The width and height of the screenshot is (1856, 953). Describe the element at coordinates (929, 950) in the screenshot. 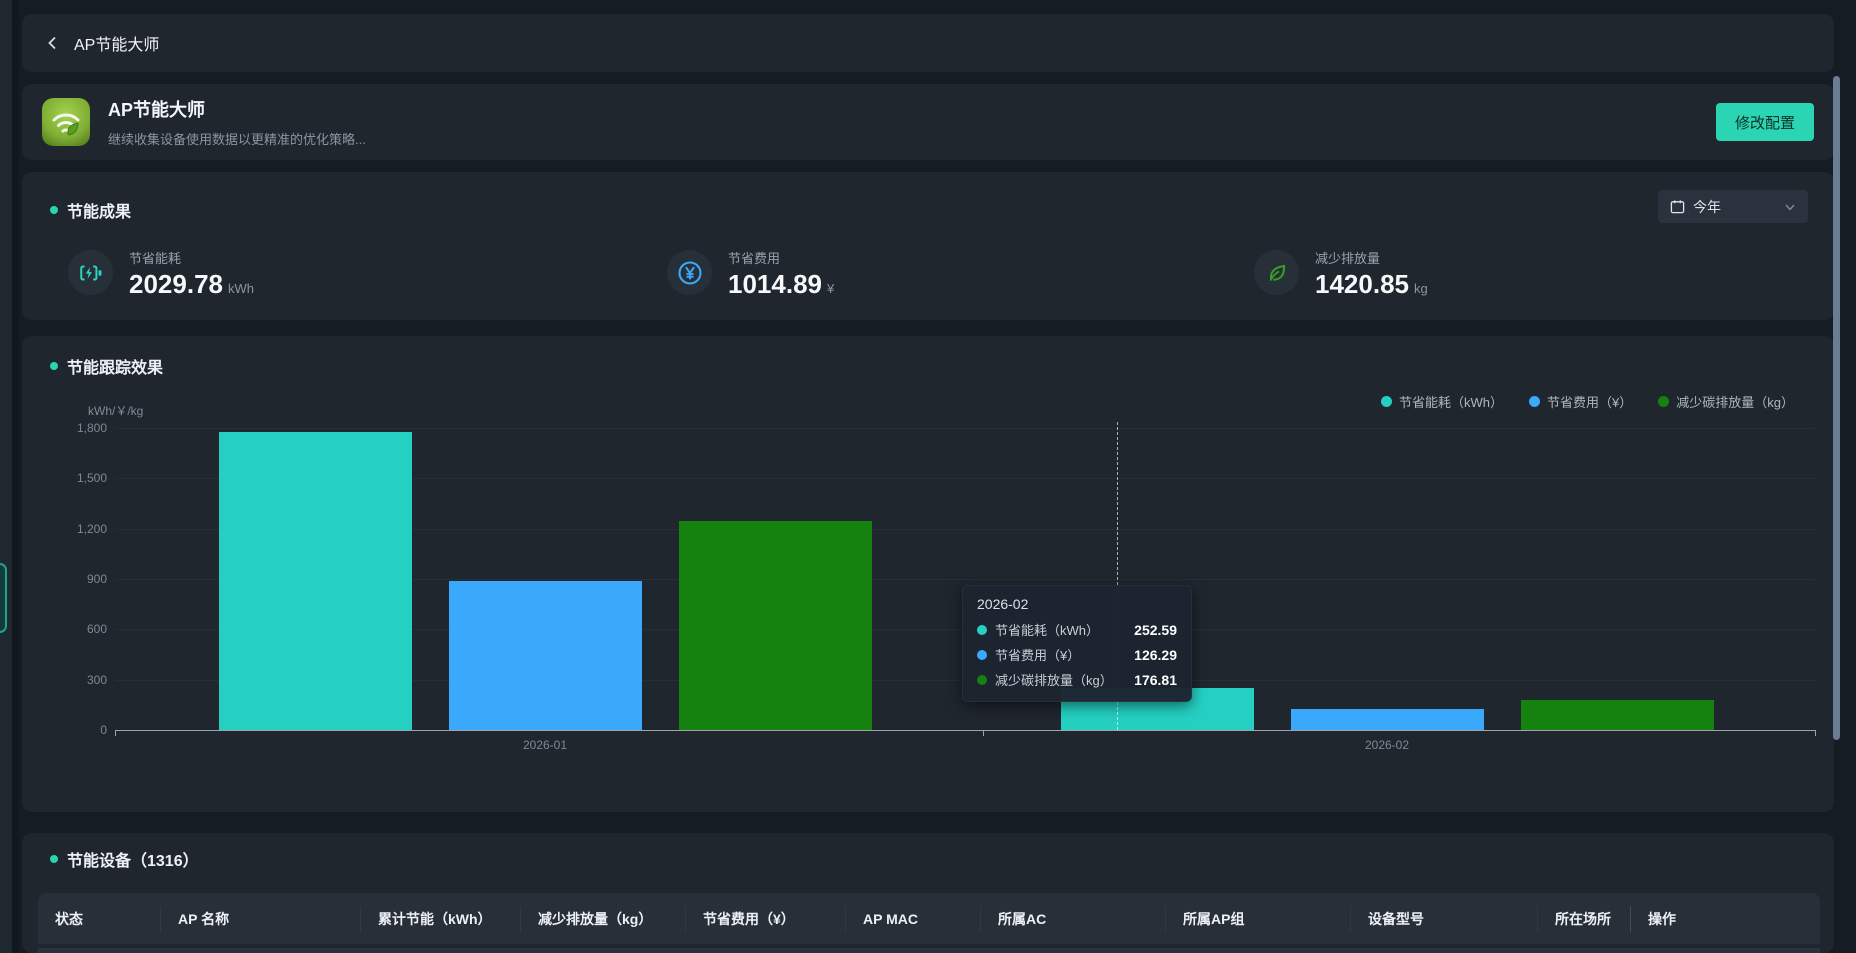

I see `table-row` at that location.